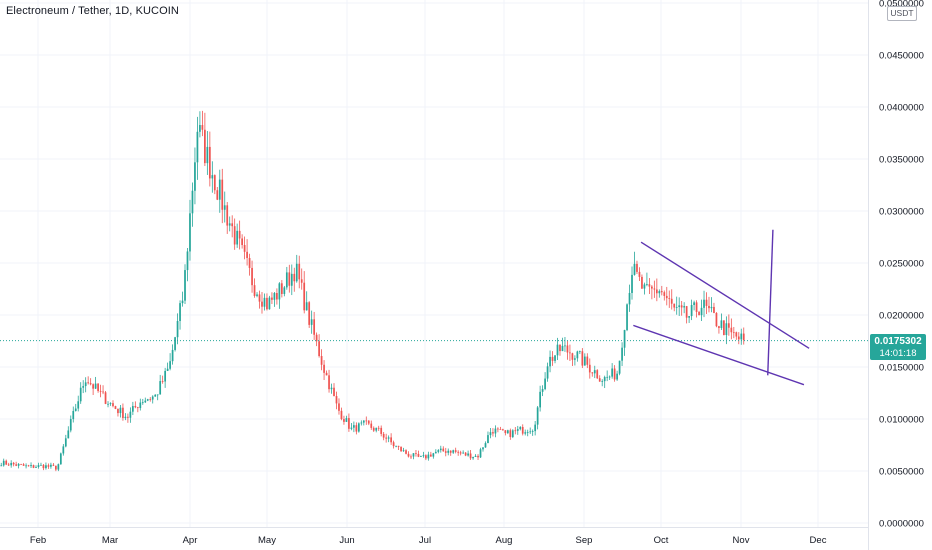 The height and width of the screenshot is (550, 932). Describe the element at coordinates (901, 368) in the screenshot. I see `y-tick-label: 0.0150000` at that location.